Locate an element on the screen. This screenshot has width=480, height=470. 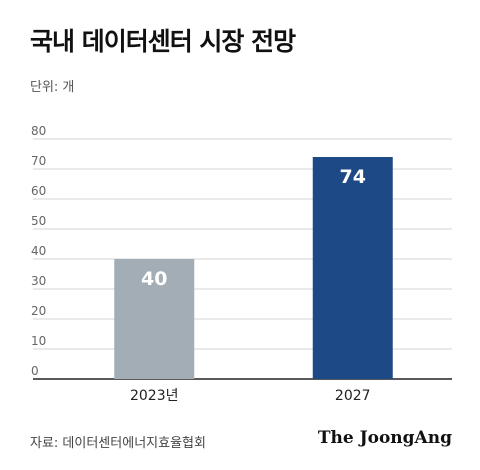
y-tick-label: 70 is located at coordinates (38, 161).